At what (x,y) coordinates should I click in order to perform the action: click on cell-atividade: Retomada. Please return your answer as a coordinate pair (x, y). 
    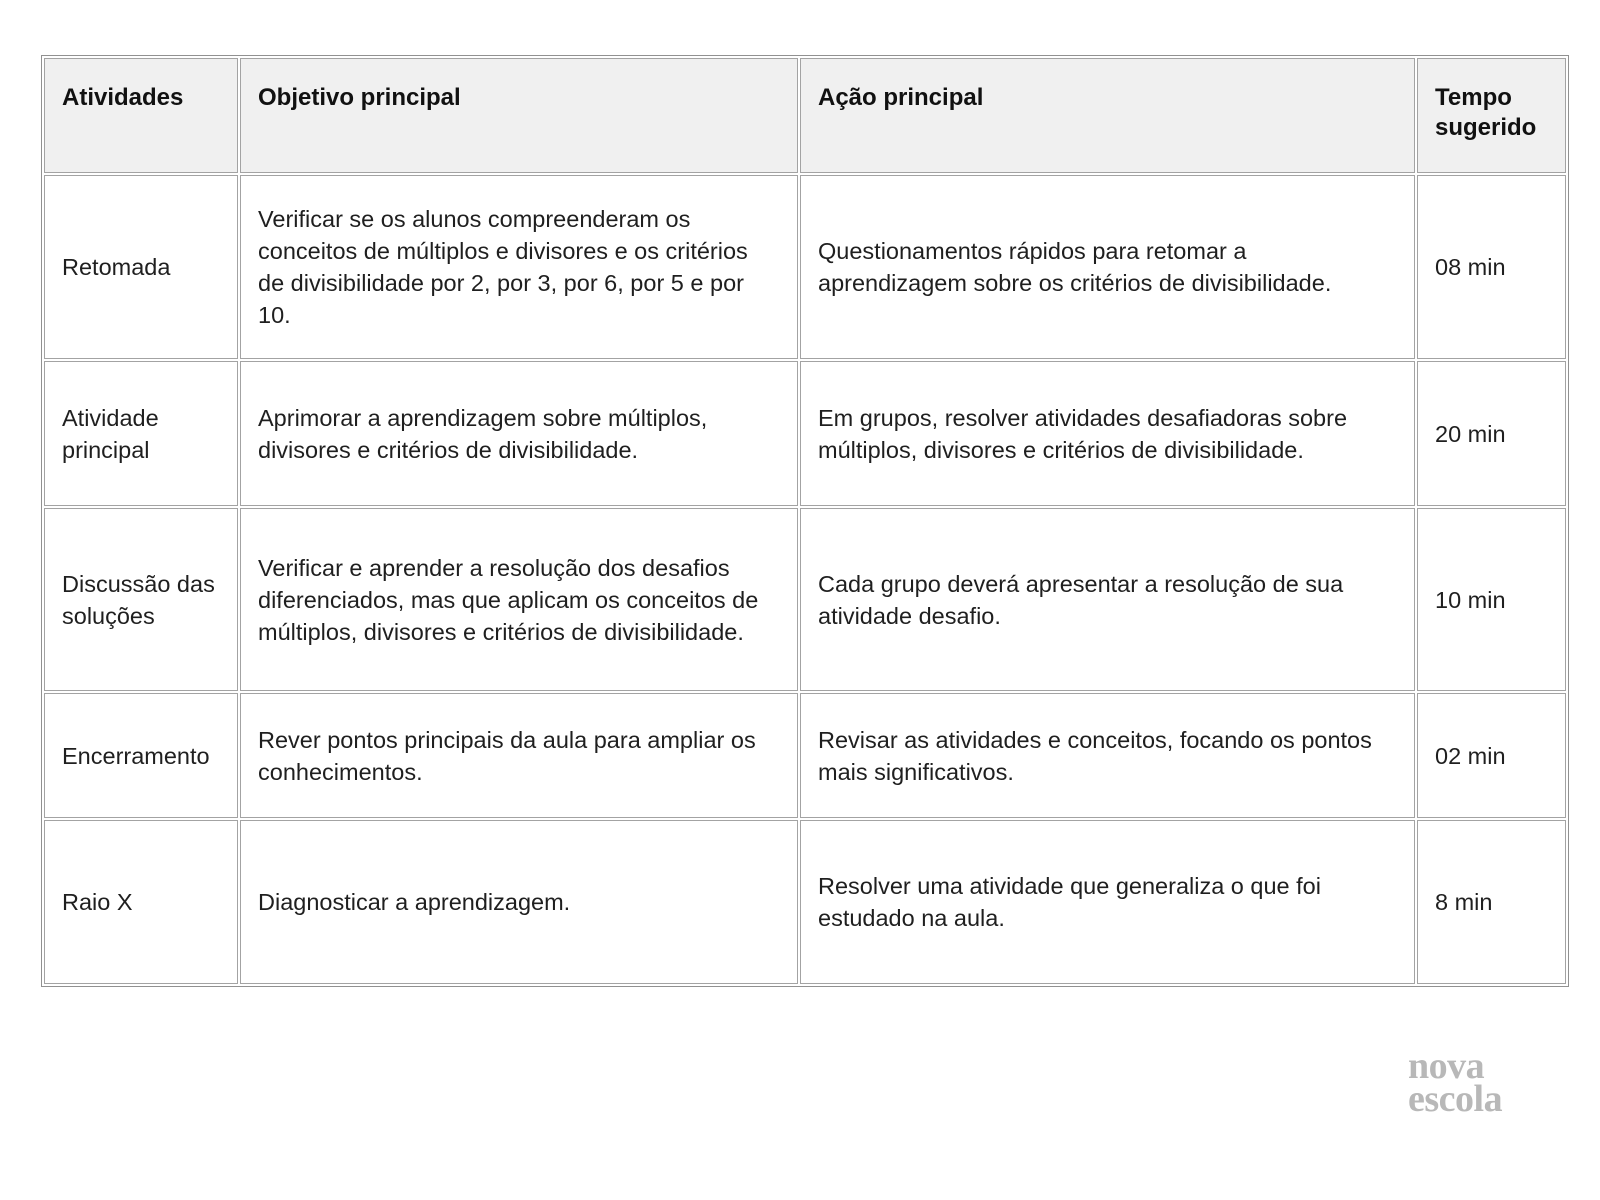
    Looking at the image, I should click on (141, 267).